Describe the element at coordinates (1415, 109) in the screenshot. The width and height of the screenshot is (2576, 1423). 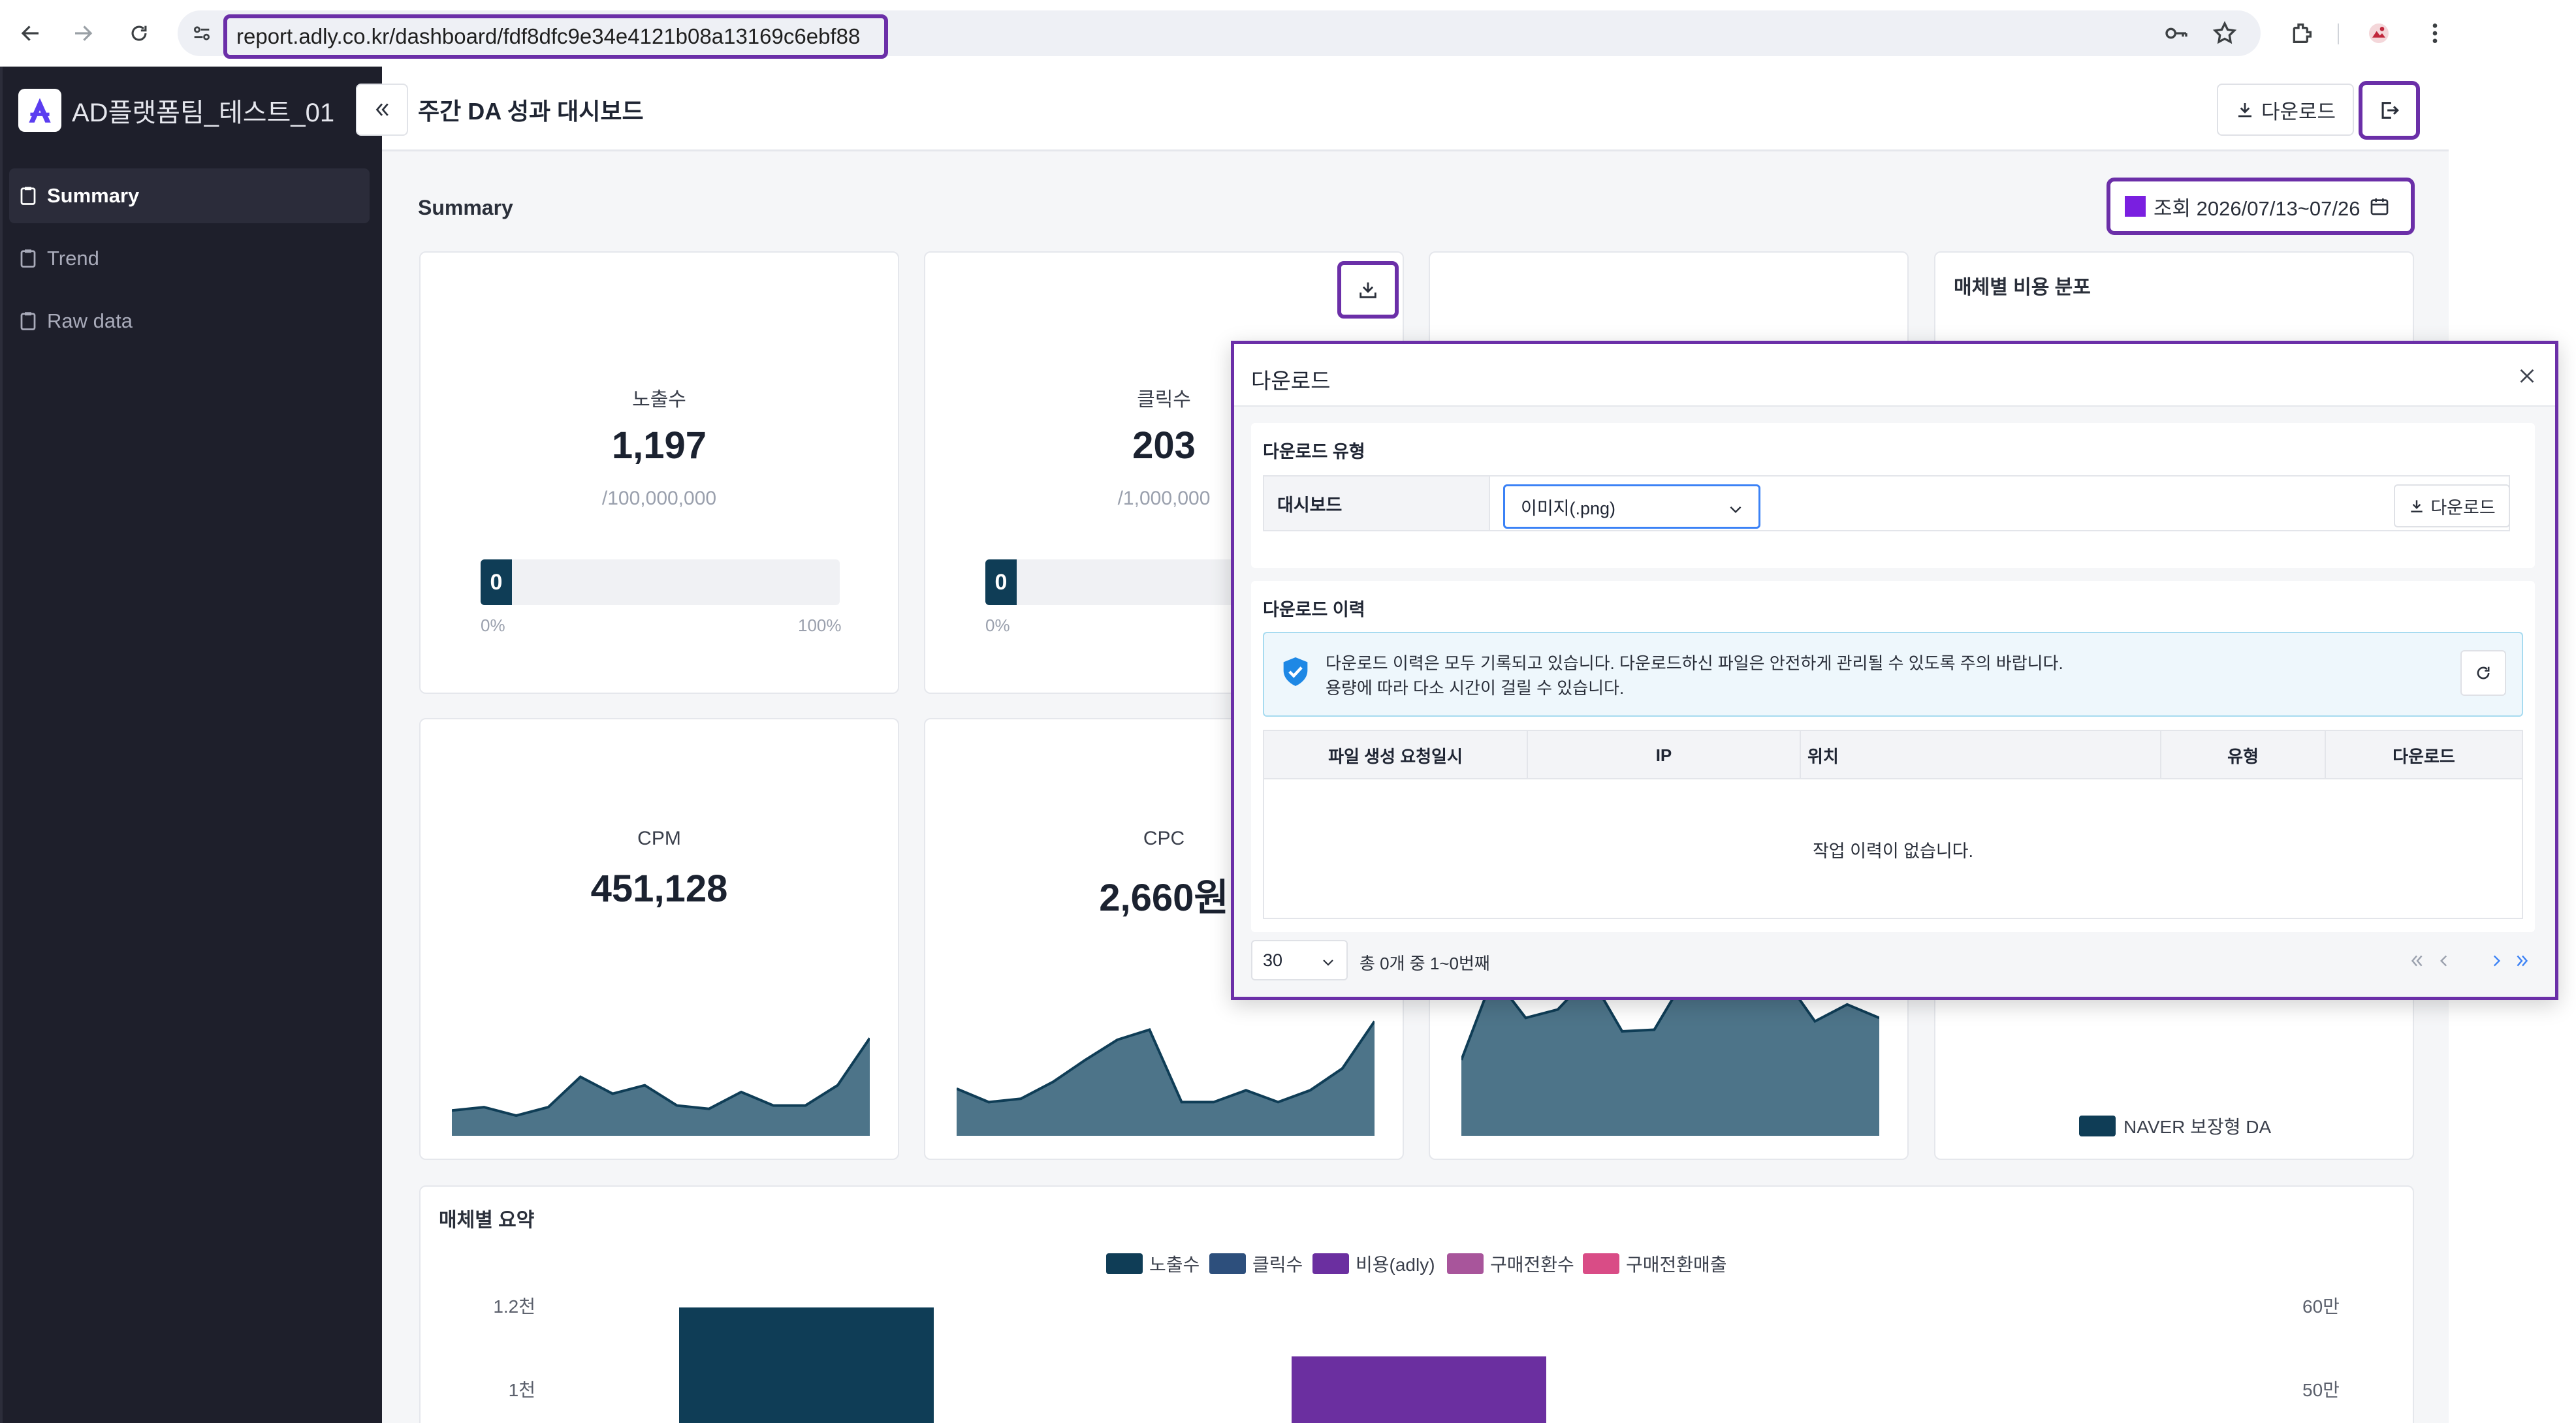
I see `page-header` at that location.